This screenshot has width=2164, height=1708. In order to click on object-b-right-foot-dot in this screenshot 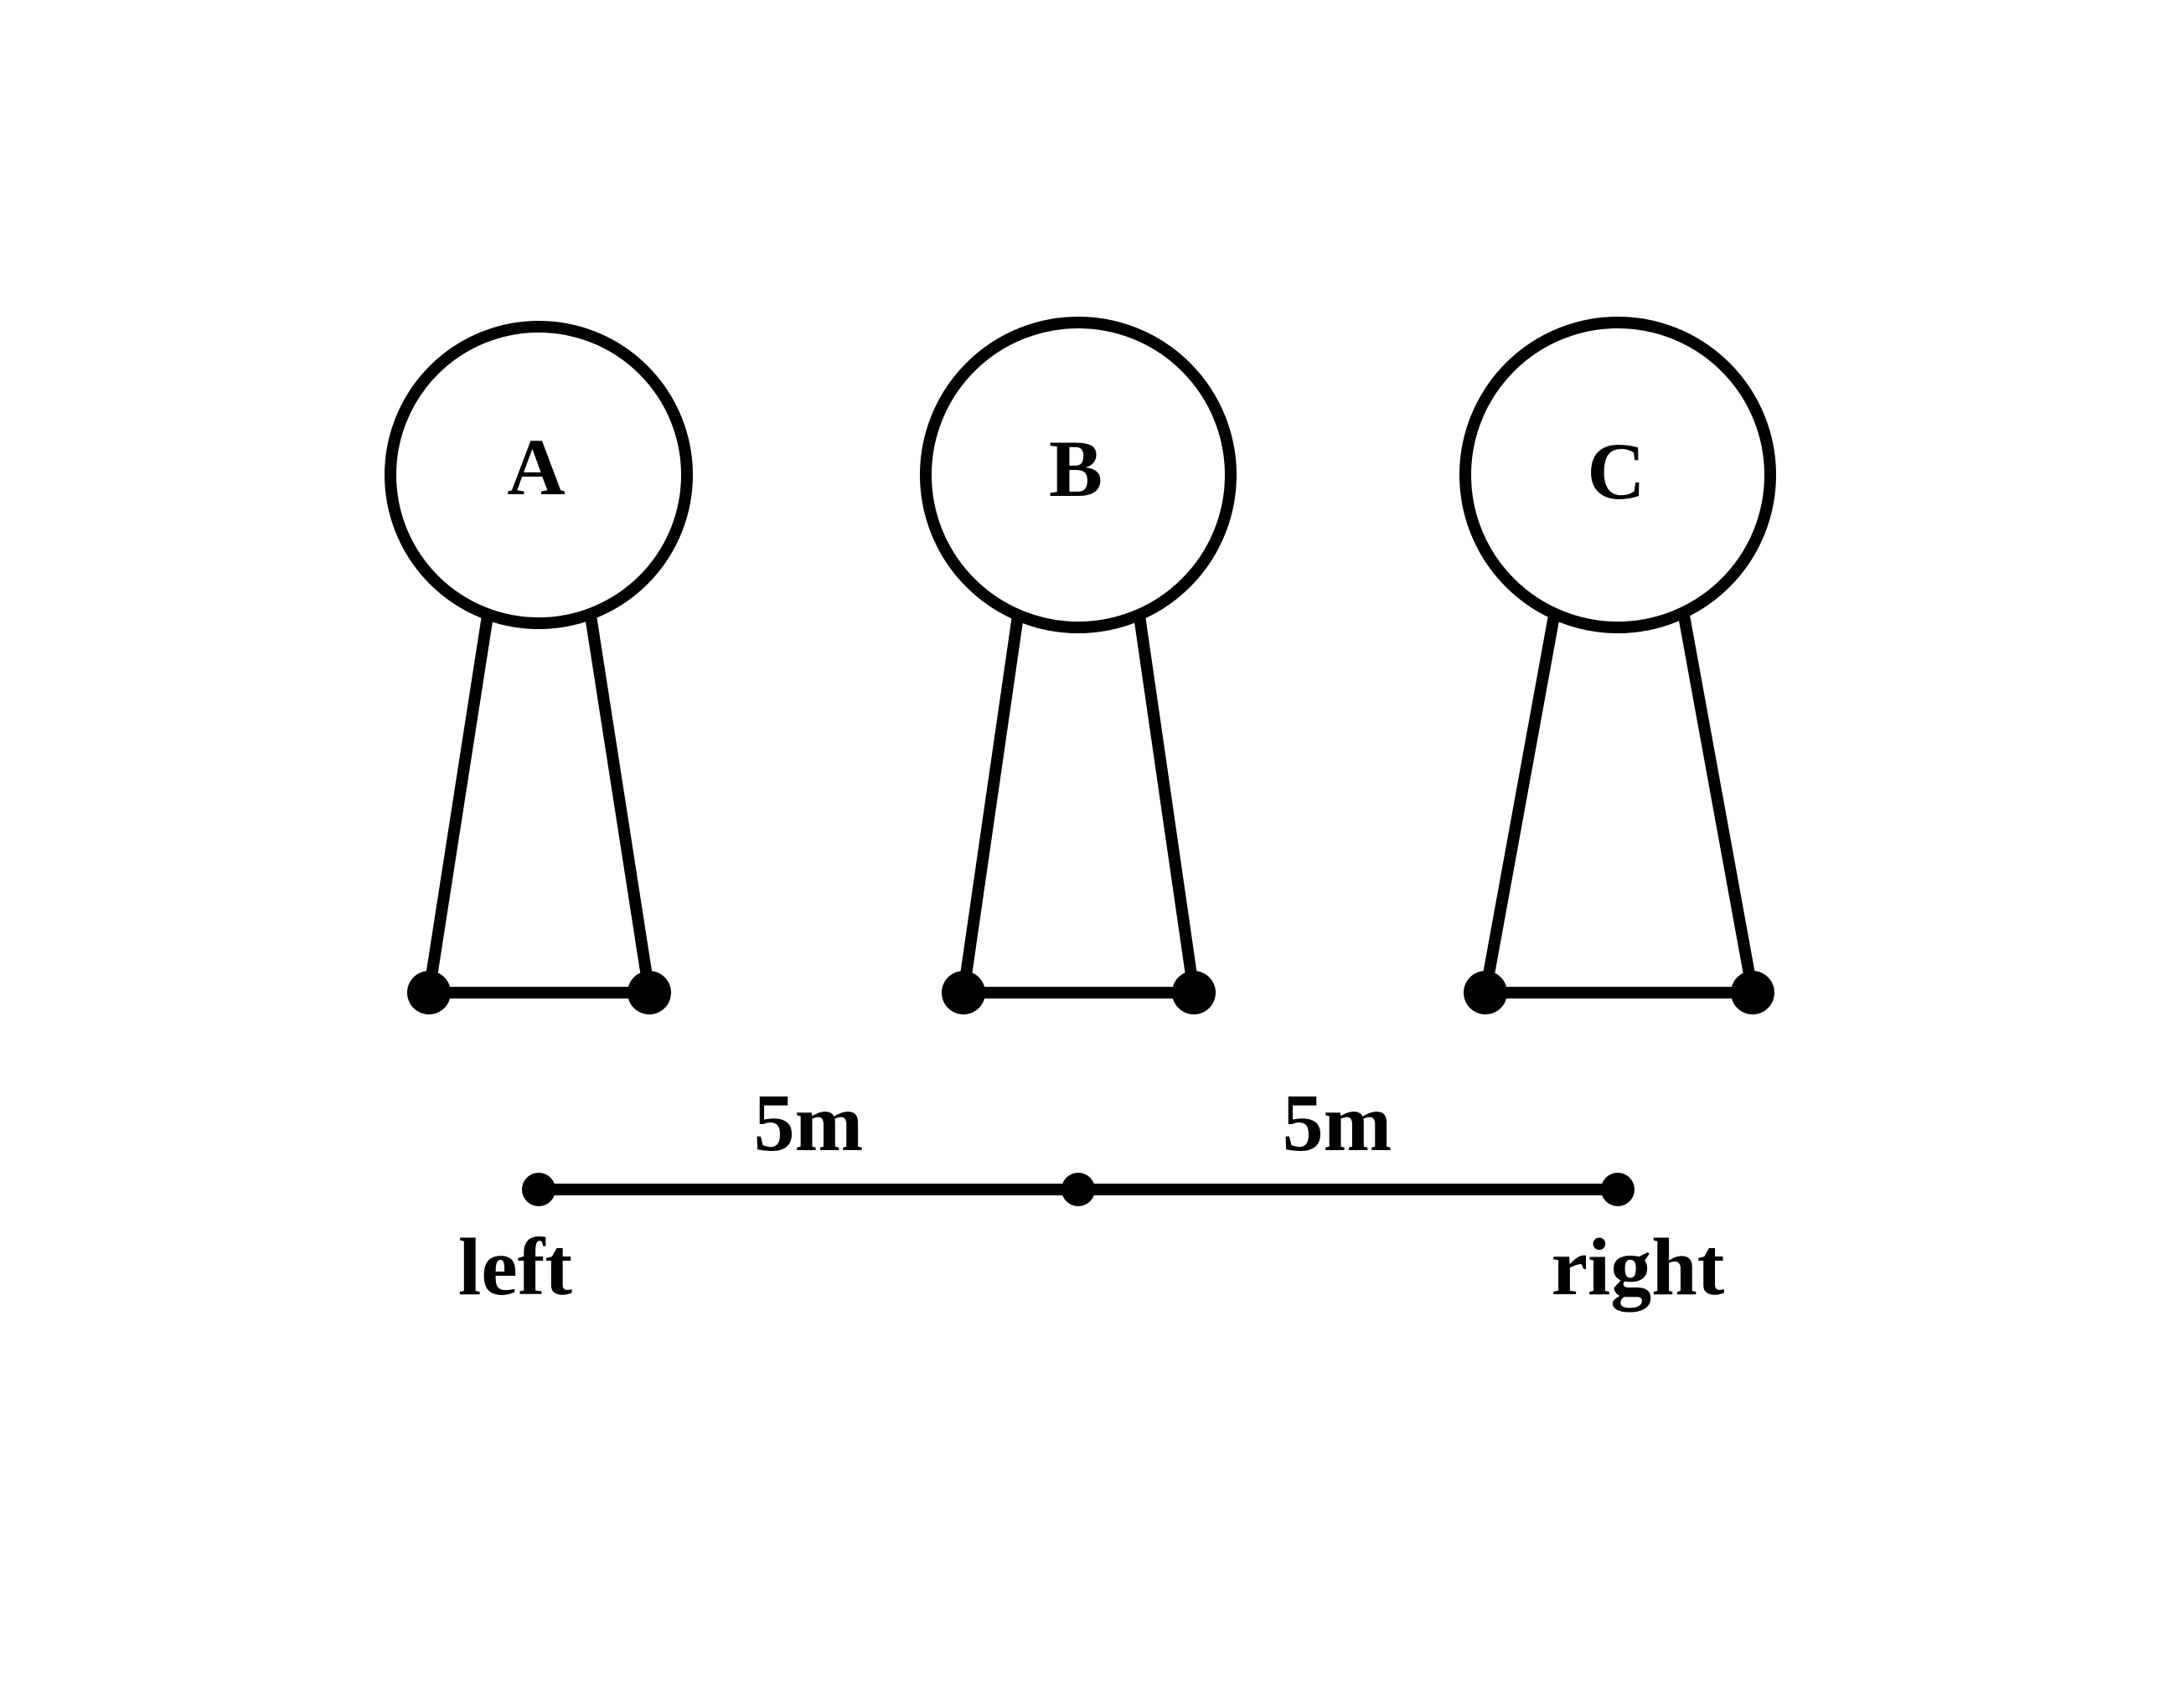, I will do `click(1194, 992)`.